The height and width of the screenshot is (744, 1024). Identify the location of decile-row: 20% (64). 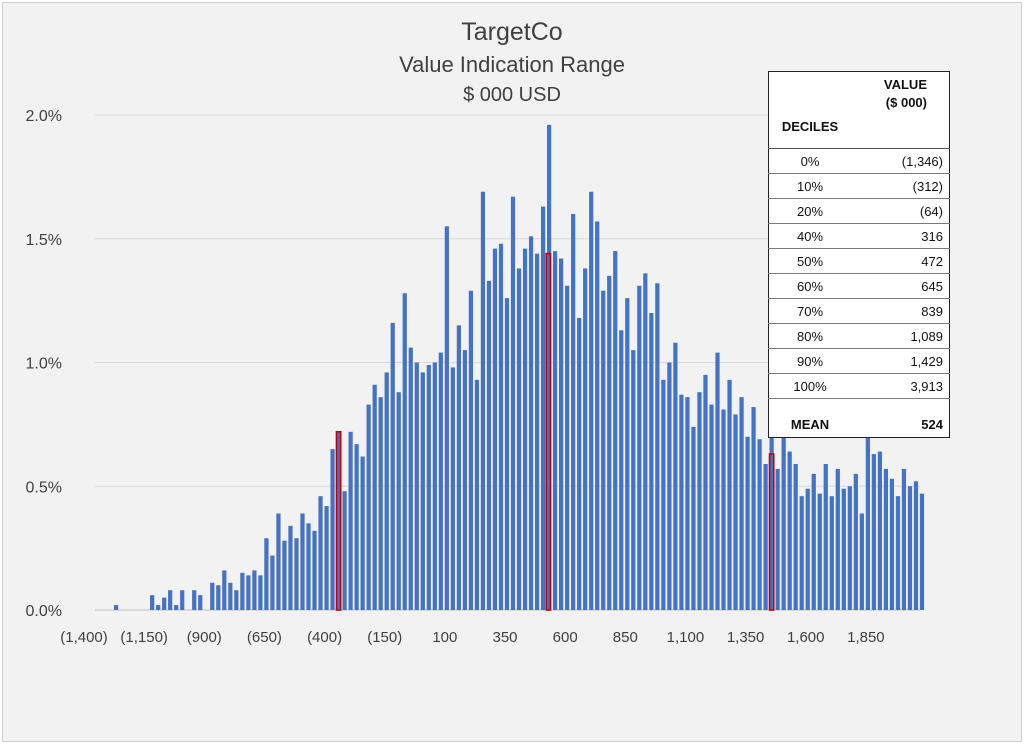
(859, 211).